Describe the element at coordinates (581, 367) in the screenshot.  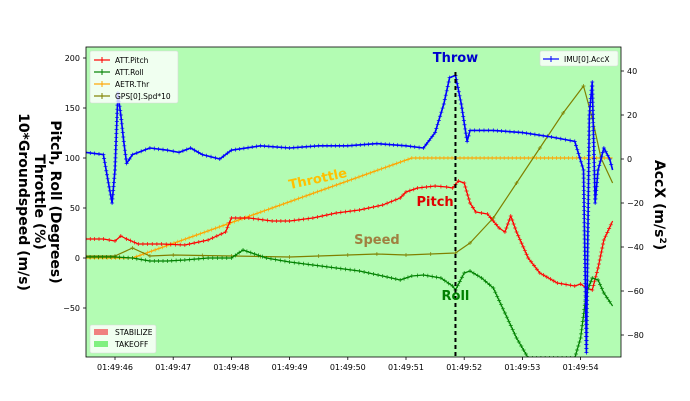
I see `x-tick-label: 01:49:54` at that location.